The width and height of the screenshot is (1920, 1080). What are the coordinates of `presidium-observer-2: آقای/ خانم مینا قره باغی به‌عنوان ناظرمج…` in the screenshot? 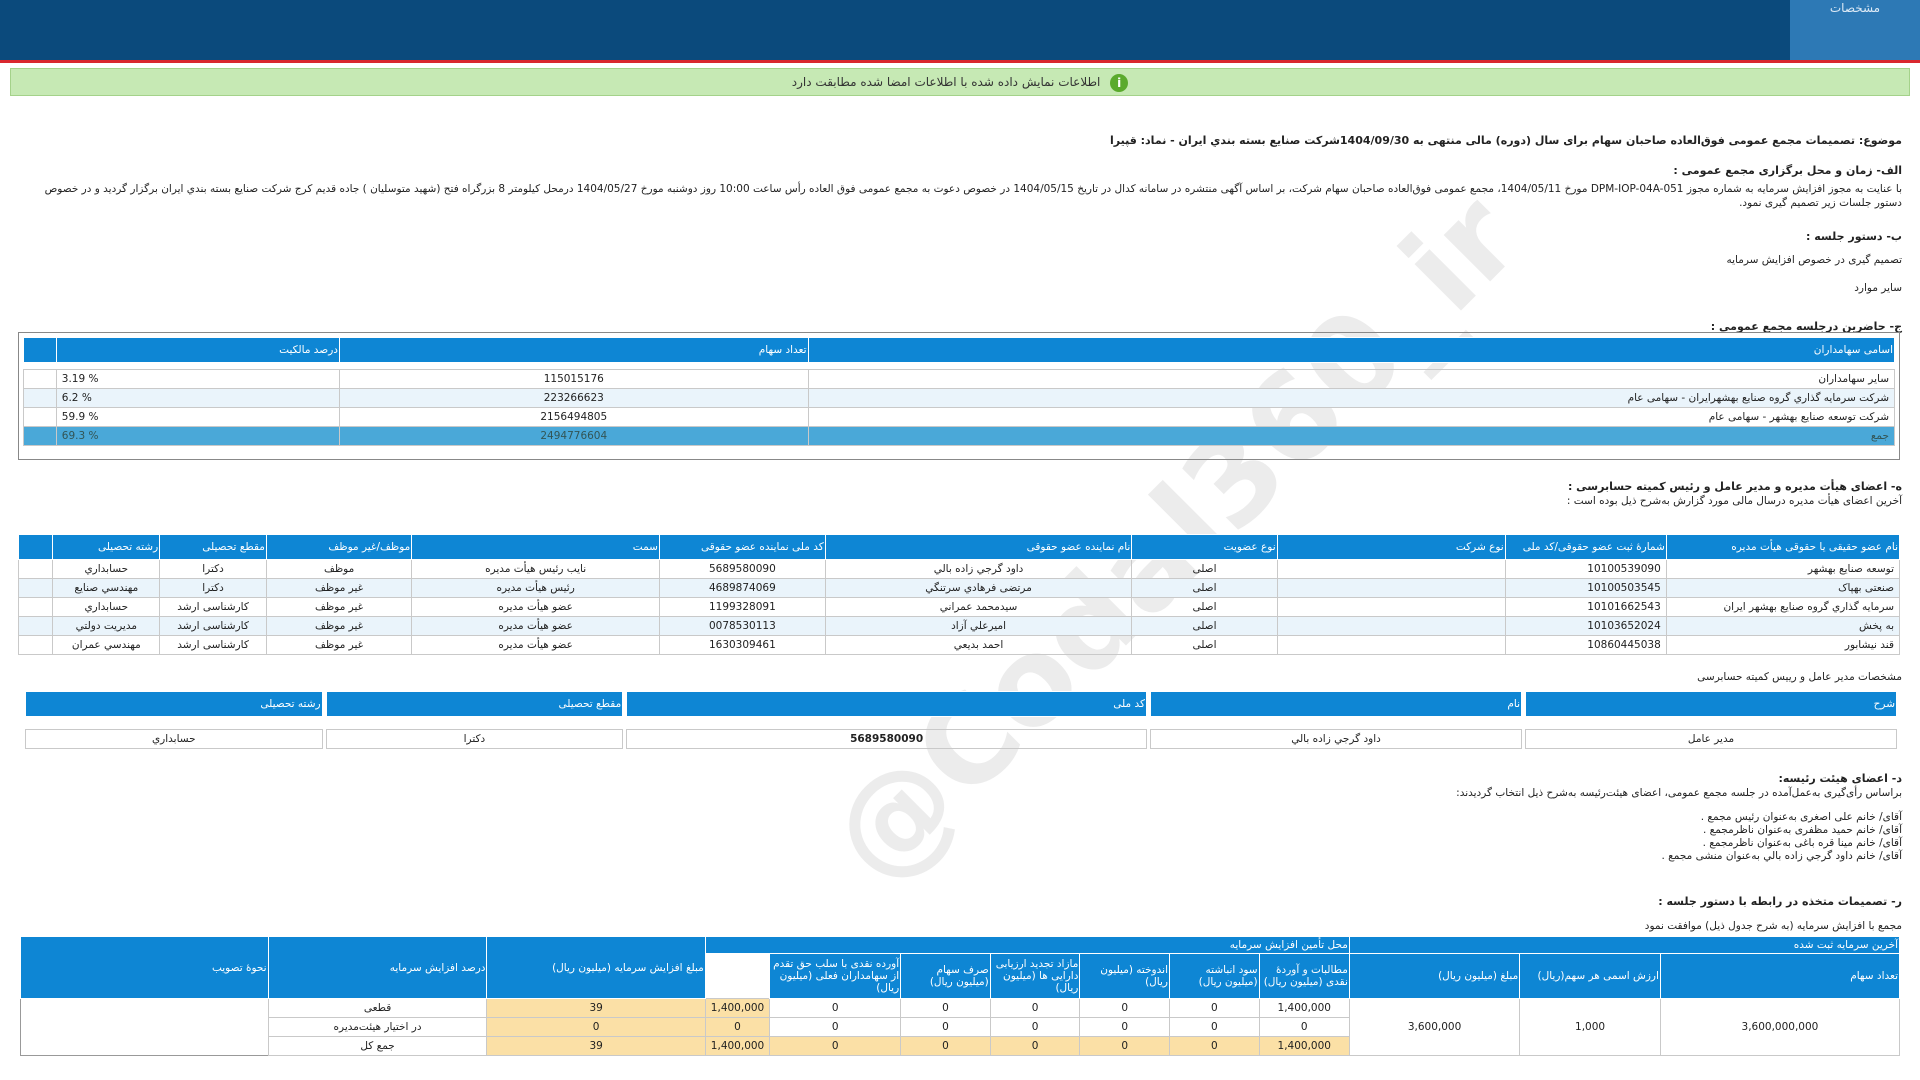 It's located at (1802, 843).